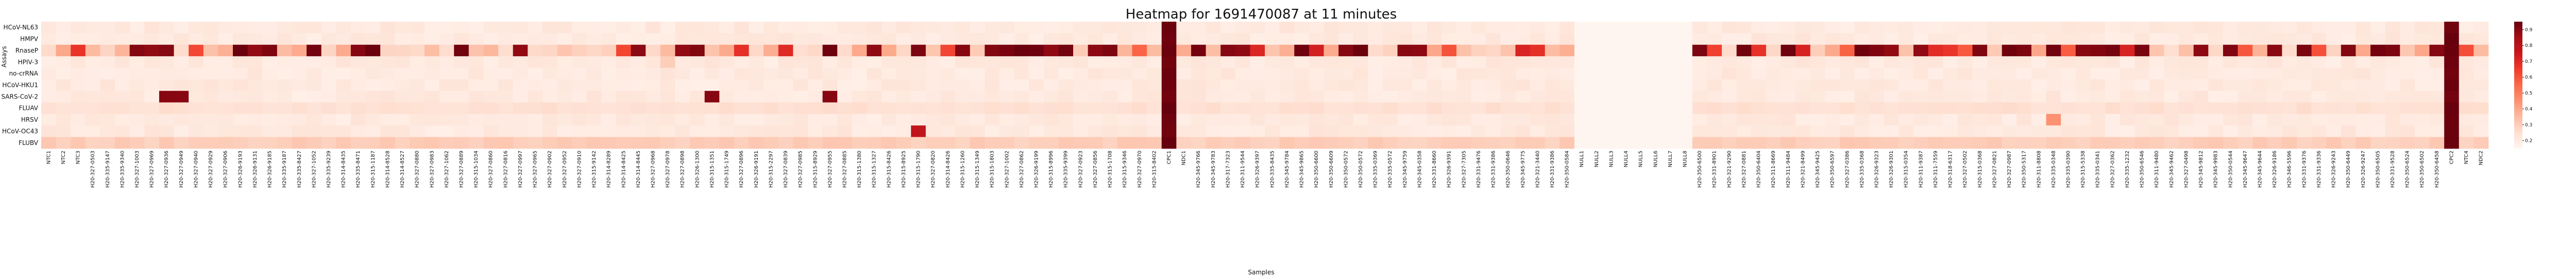  What do you see at coordinates (388, 169) in the screenshot?
I see `x-tick-label: H20-314-8528` at bounding box center [388, 169].